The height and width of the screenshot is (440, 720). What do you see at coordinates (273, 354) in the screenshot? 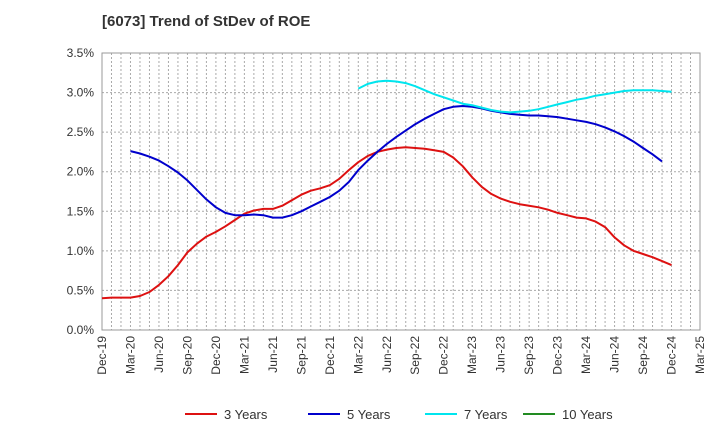
I see `x-tick-label: Jun-21` at bounding box center [273, 354].